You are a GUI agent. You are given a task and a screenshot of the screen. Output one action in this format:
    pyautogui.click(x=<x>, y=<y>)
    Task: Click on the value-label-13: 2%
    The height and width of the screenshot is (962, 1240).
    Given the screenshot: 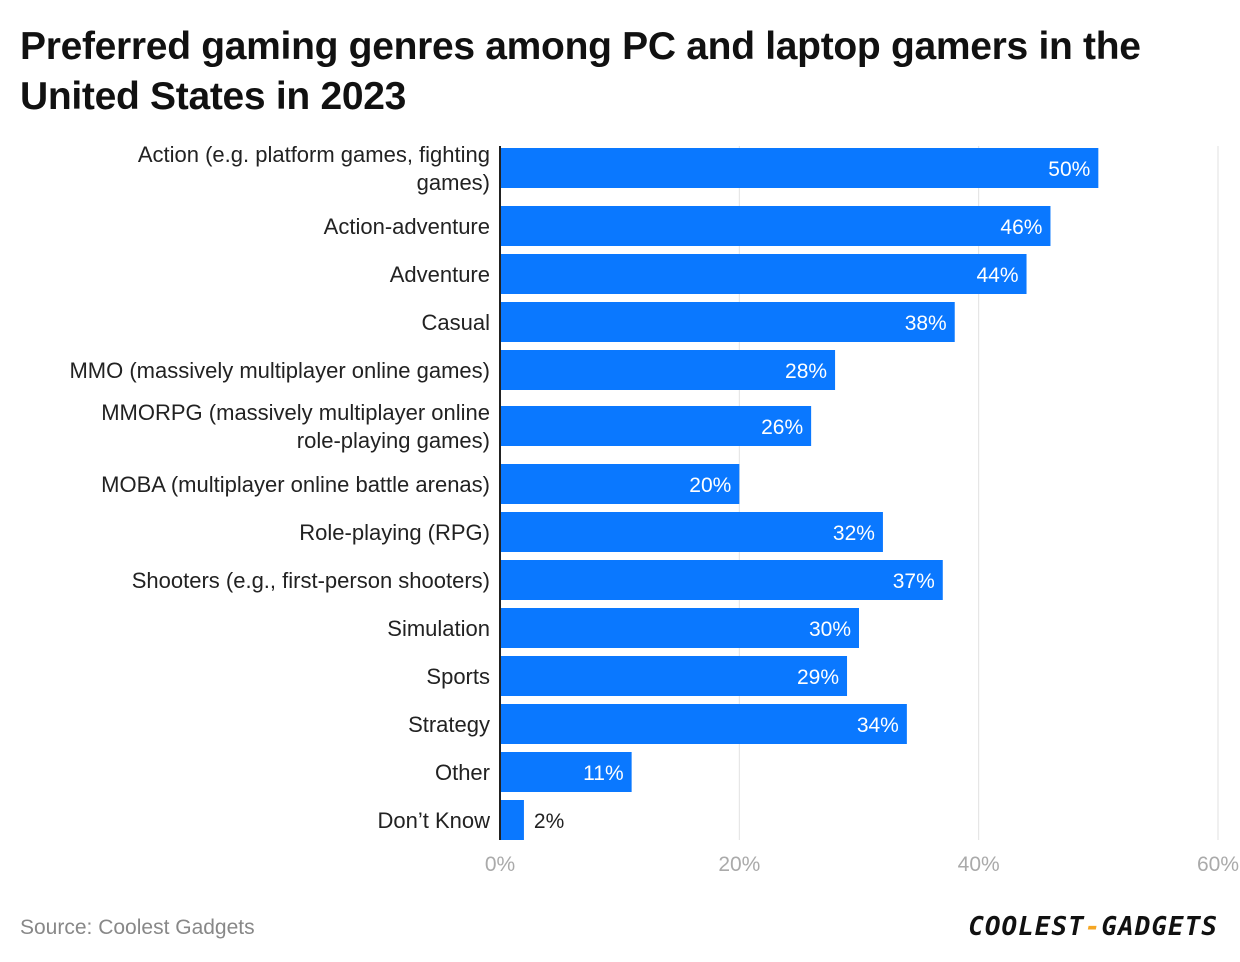 What is the action you would take?
    pyautogui.click(x=549, y=821)
    